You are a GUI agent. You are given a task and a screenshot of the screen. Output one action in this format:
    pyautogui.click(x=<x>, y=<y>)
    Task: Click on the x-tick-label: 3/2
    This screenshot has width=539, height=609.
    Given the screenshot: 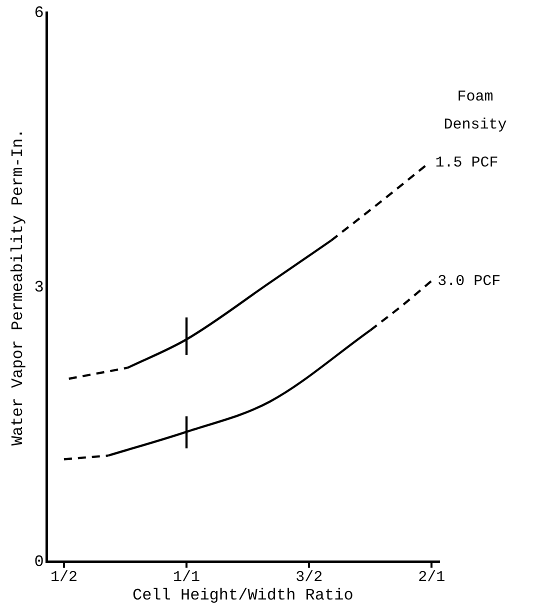 What is the action you would take?
    pyautogui.click(x=309, y=577)
    